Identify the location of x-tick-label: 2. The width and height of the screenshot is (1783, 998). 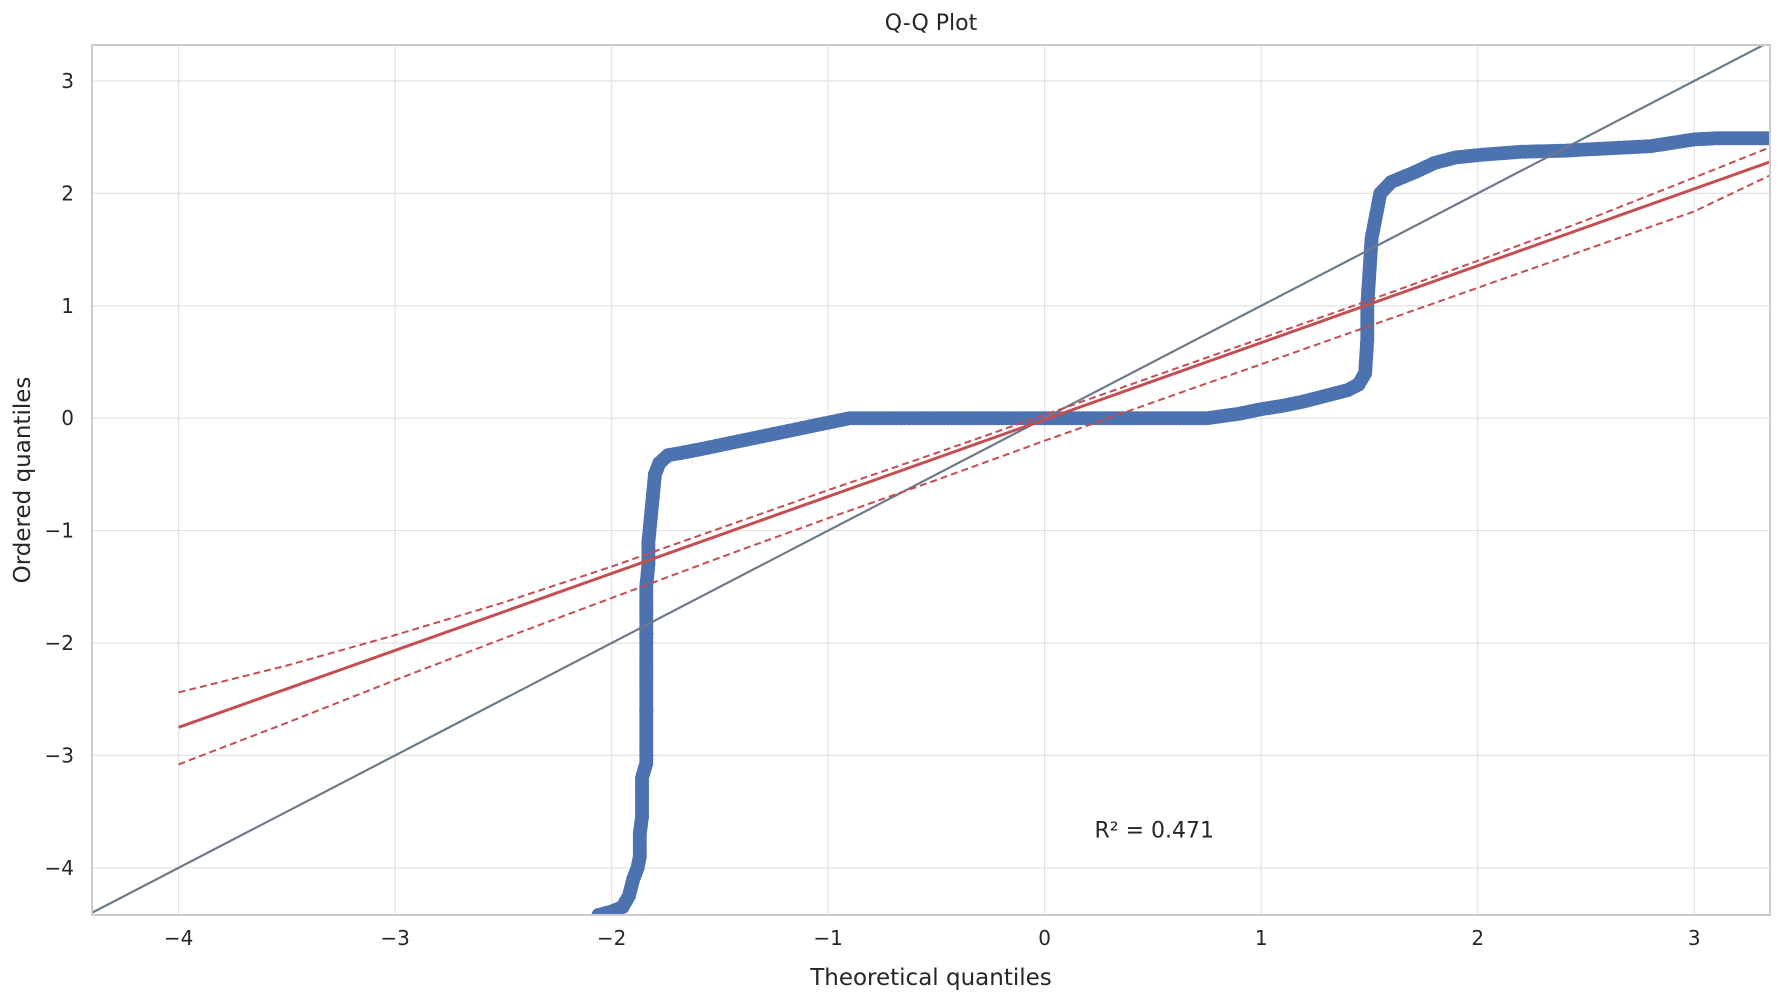
(1477, 938).